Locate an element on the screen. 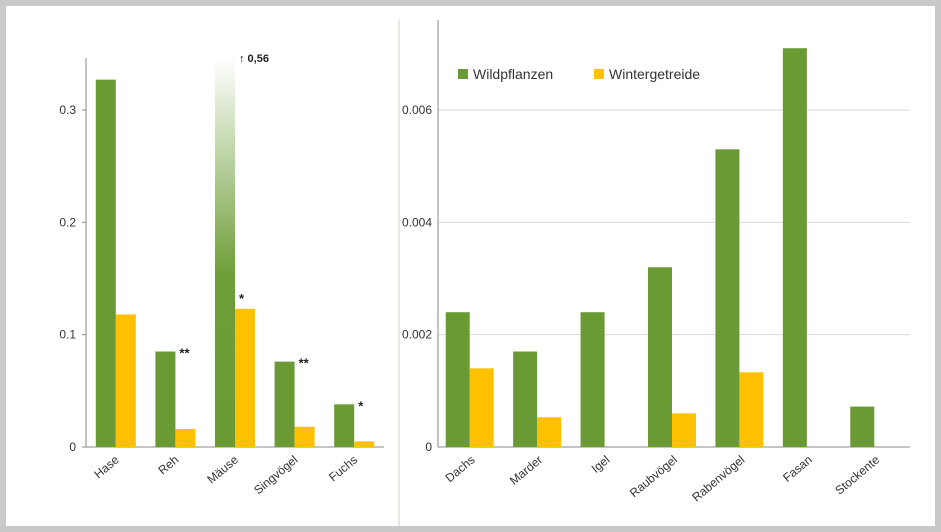  x-category-label: Rabenvögel is located at coordinates (718, 479).